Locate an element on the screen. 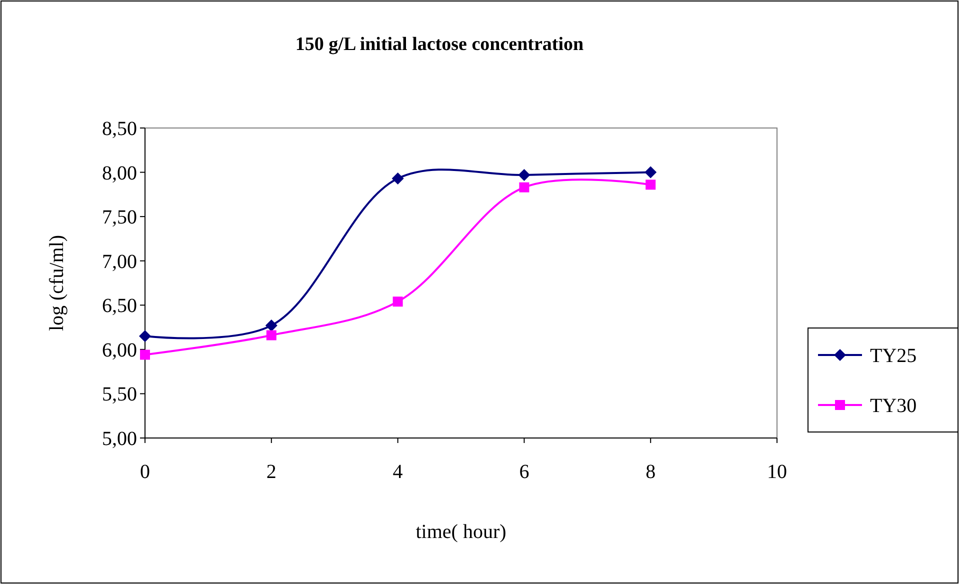 The image size is (959, 584). chart-title: 150 g/L initial lactose concentration is located at coordinates (439, 44).